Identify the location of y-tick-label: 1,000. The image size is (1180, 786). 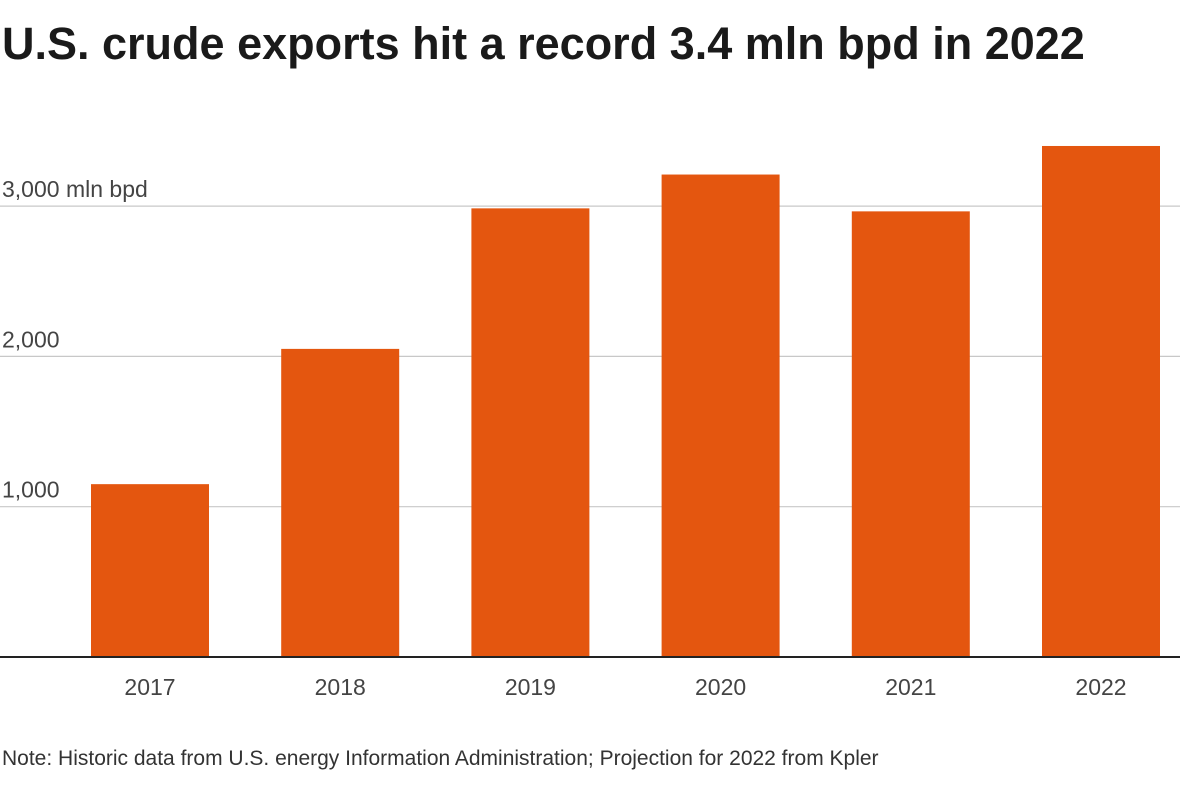
(31, 490).